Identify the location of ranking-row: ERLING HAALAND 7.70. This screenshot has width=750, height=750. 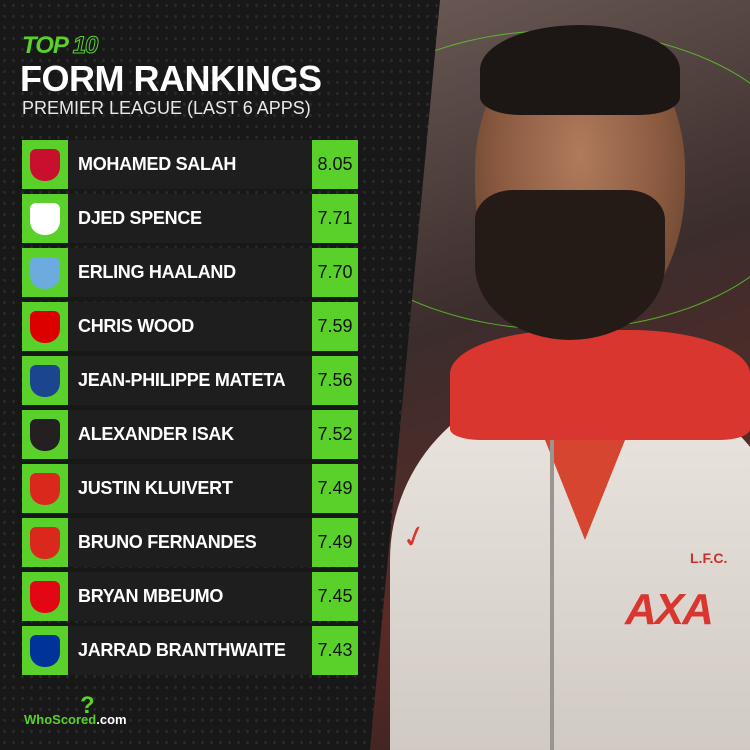
(190, 272).